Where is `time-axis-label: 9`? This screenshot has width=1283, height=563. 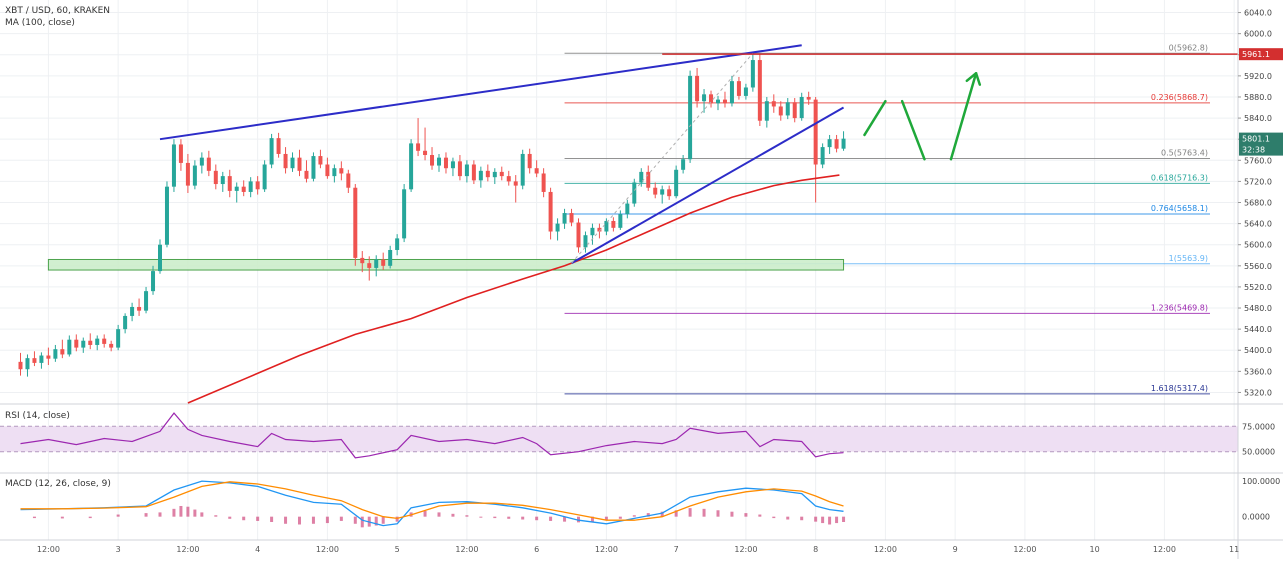
time-axis-label: 9 is located at coordinates (955, 549).